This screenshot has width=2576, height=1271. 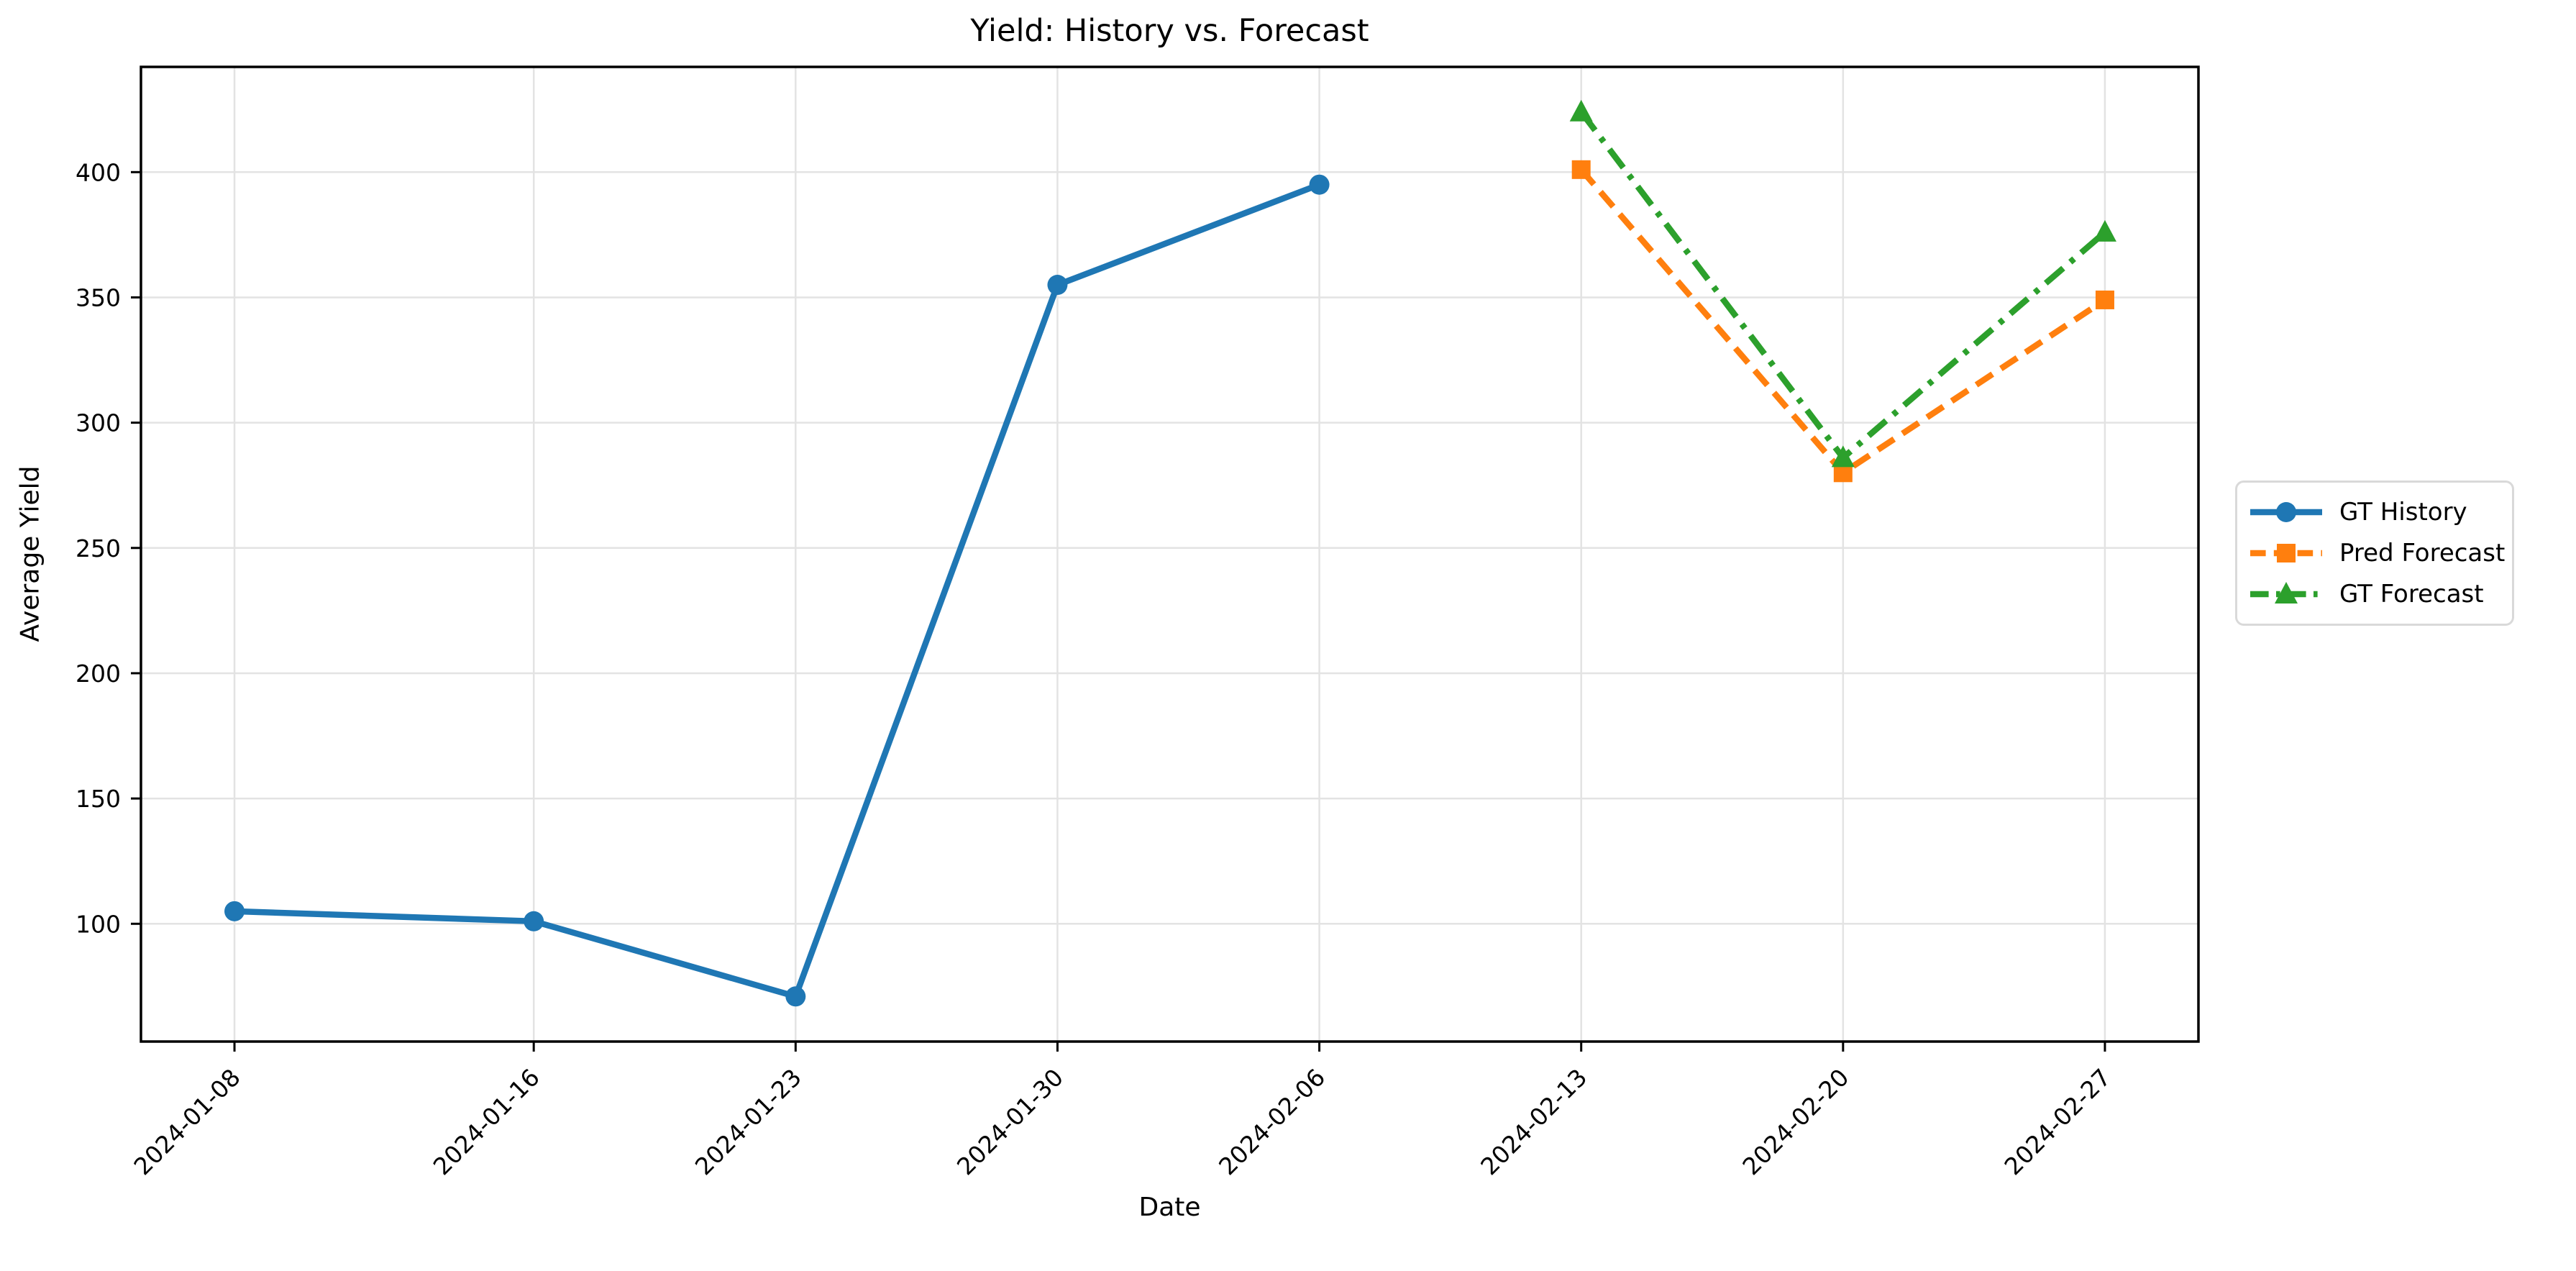 I want to click on legend-label: GT Forecast, so click(x=2411, y=594).